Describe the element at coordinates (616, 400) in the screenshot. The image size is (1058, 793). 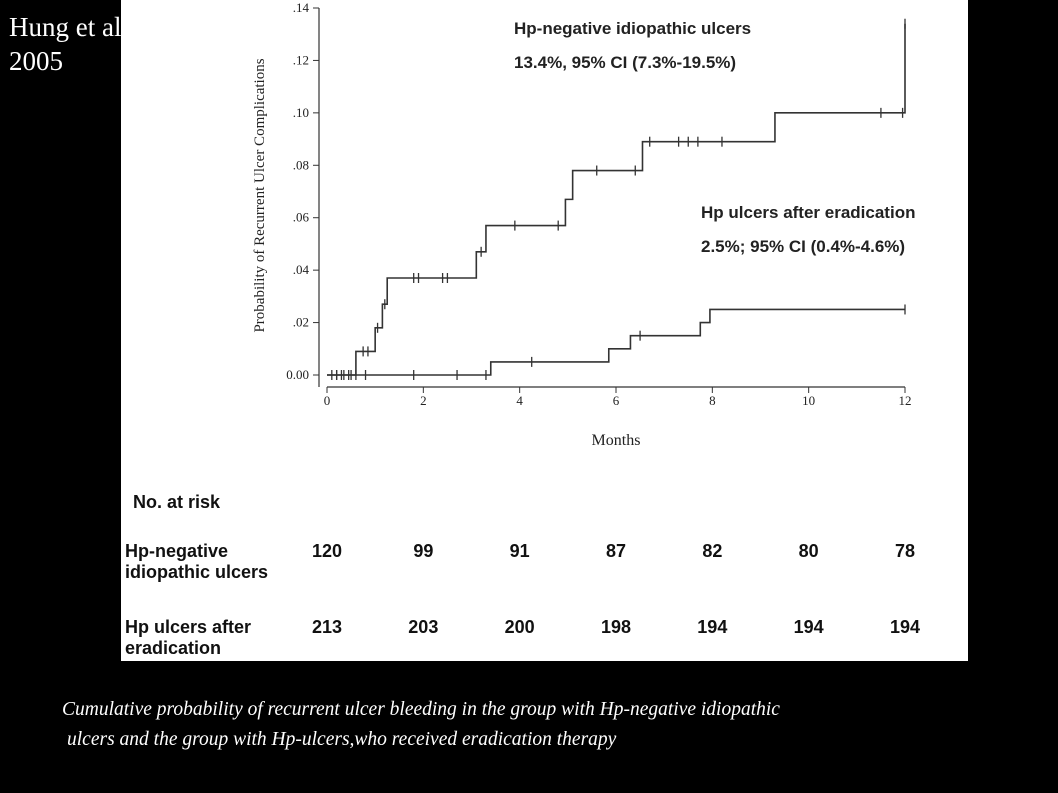
I see `x-tick-label: 6` at that location.